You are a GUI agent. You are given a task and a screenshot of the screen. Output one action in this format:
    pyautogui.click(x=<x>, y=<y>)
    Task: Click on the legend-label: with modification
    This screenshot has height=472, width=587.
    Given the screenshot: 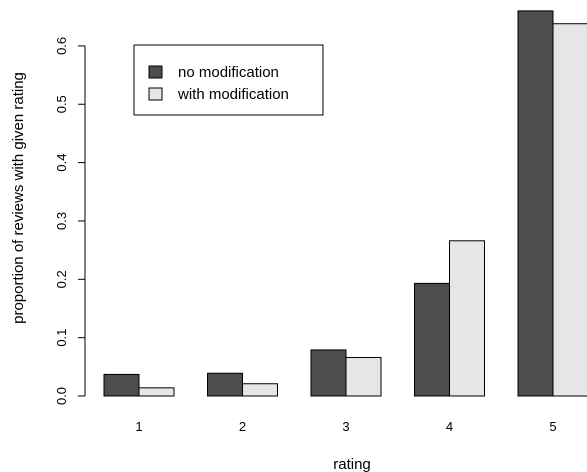 What is the action you would take?
    pyautogui.click(x=233, y=94)
    